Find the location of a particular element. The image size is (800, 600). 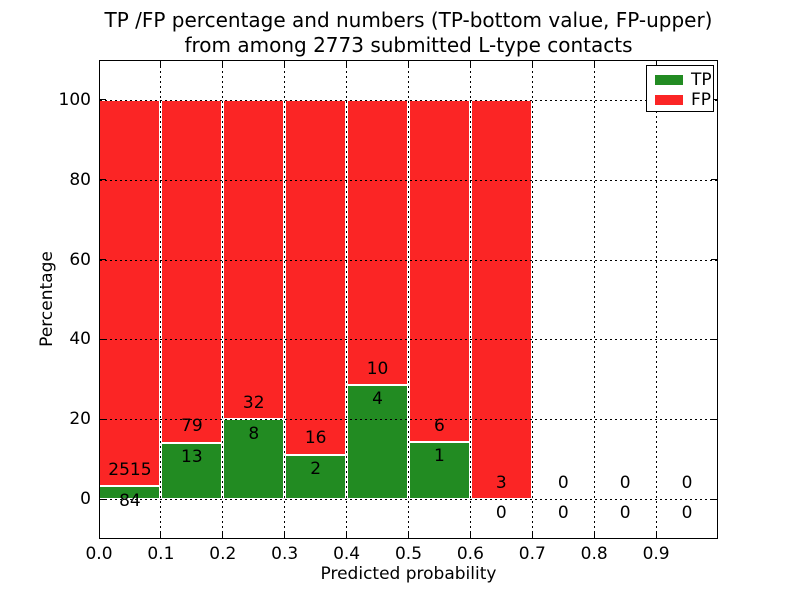

x-tick-label: 0.6 is located at coordinates (470, 554).